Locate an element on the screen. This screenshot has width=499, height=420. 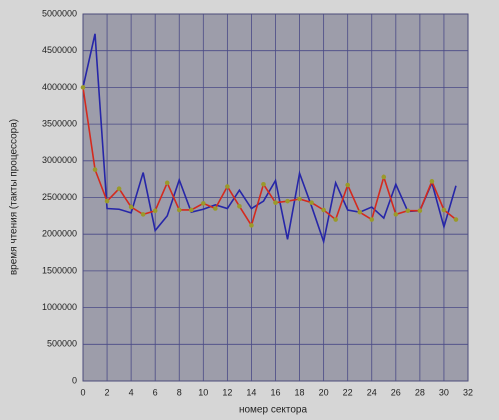
y-tick-label: 1000000 is located at coordinates (59, 307).